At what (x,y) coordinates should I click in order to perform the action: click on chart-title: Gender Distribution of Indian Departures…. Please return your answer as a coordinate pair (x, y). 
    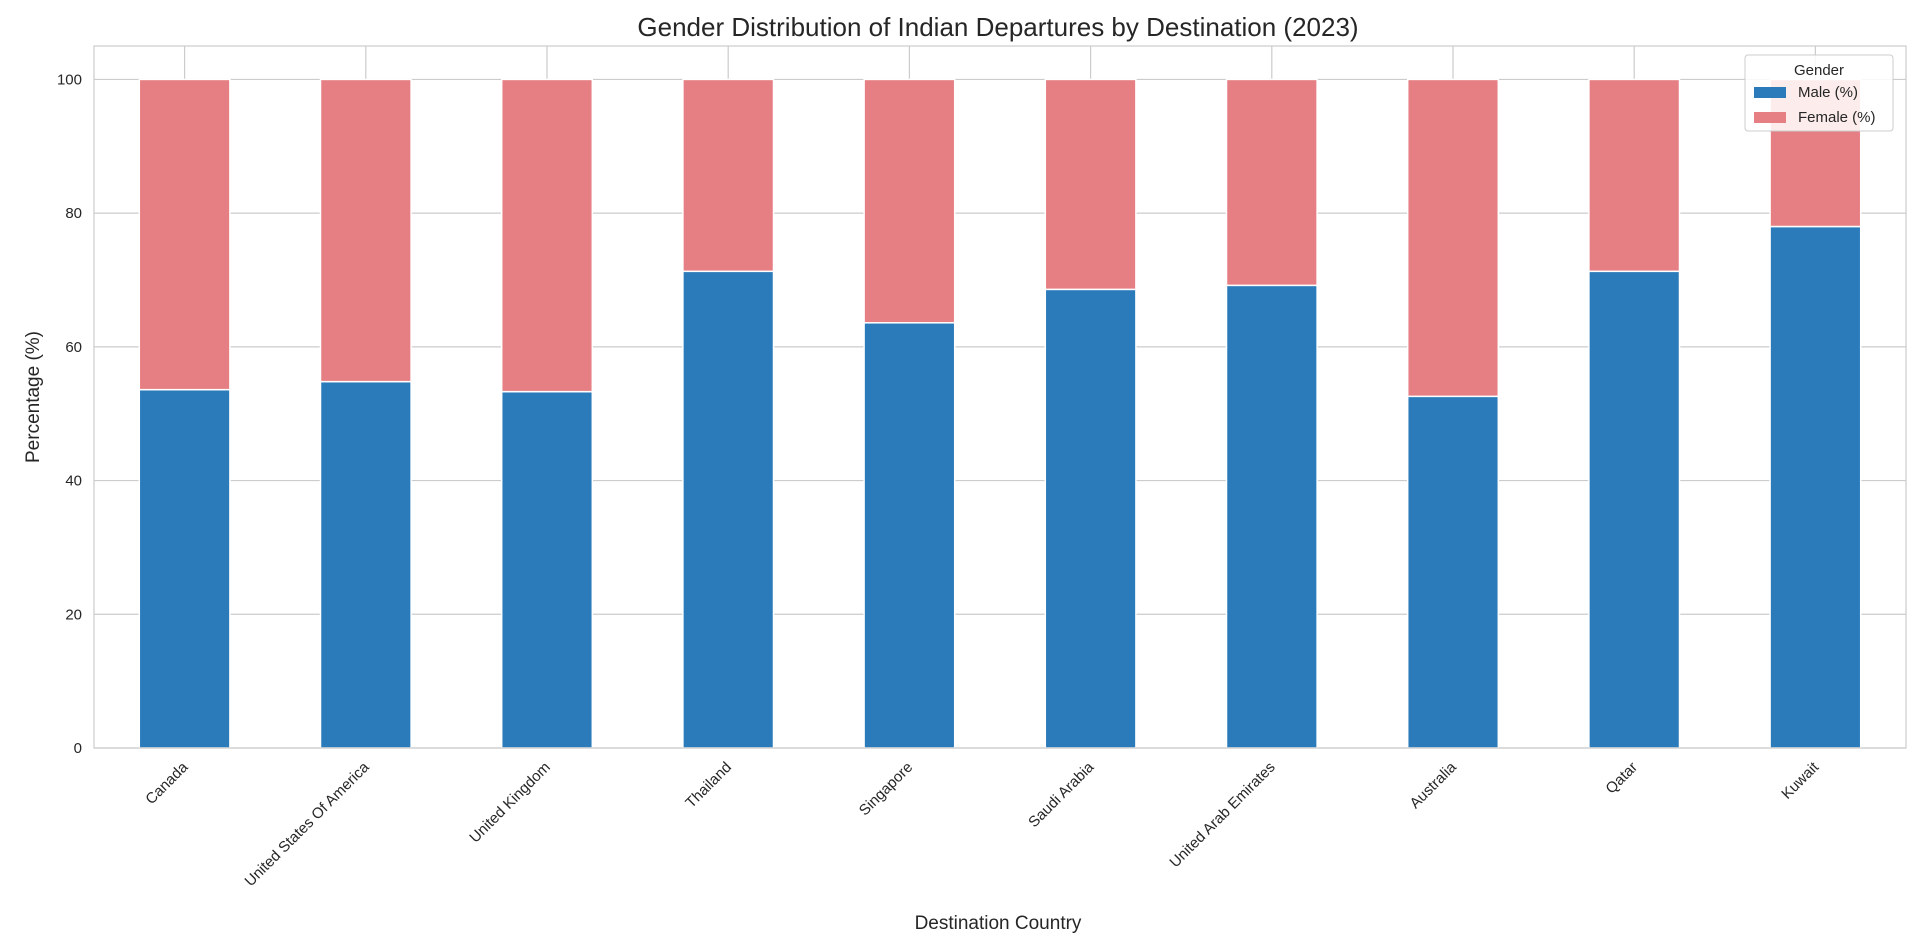
    Looking at the image, I should click on (997, 27).